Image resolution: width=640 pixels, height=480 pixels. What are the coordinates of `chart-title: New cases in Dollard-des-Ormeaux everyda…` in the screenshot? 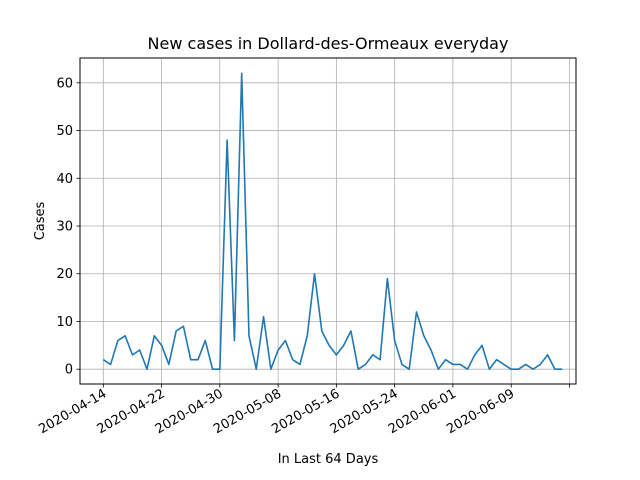 It's located at (328, 43).